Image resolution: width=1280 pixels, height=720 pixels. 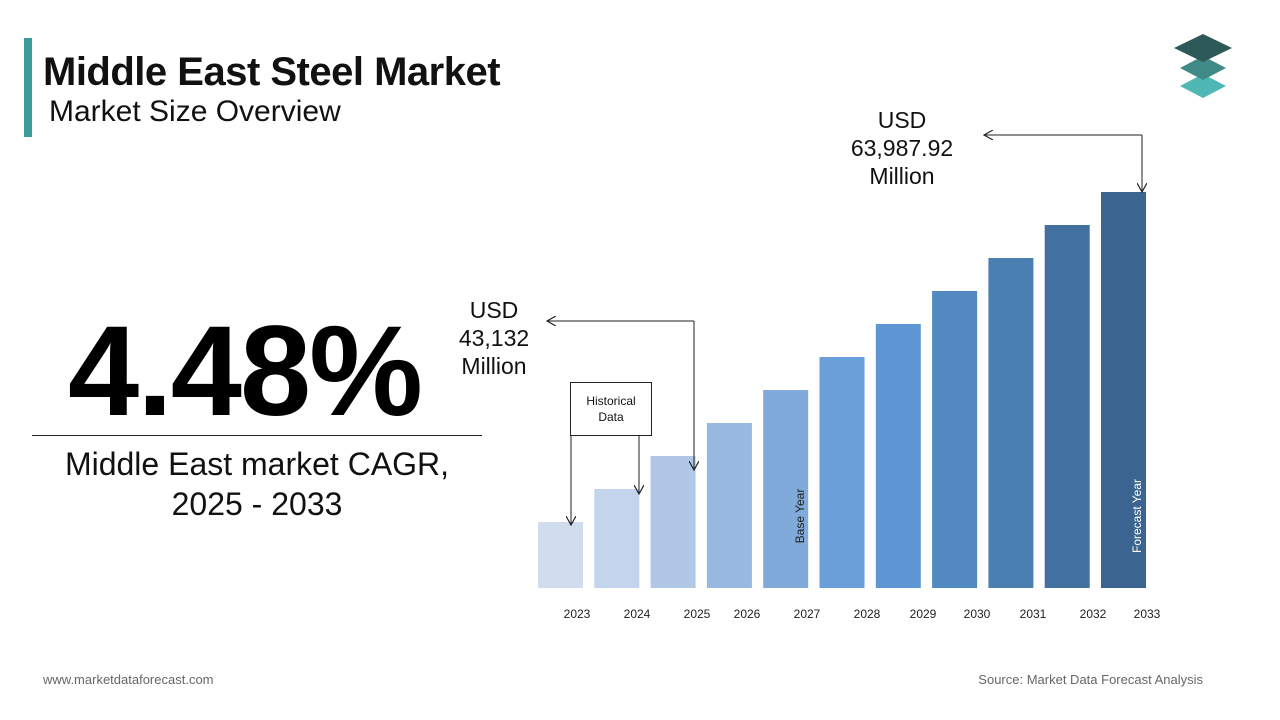 What do you see at coordinates (1011, 423) in the screenshot?
I see `bar-2031` at bounding box center [1011, 423].